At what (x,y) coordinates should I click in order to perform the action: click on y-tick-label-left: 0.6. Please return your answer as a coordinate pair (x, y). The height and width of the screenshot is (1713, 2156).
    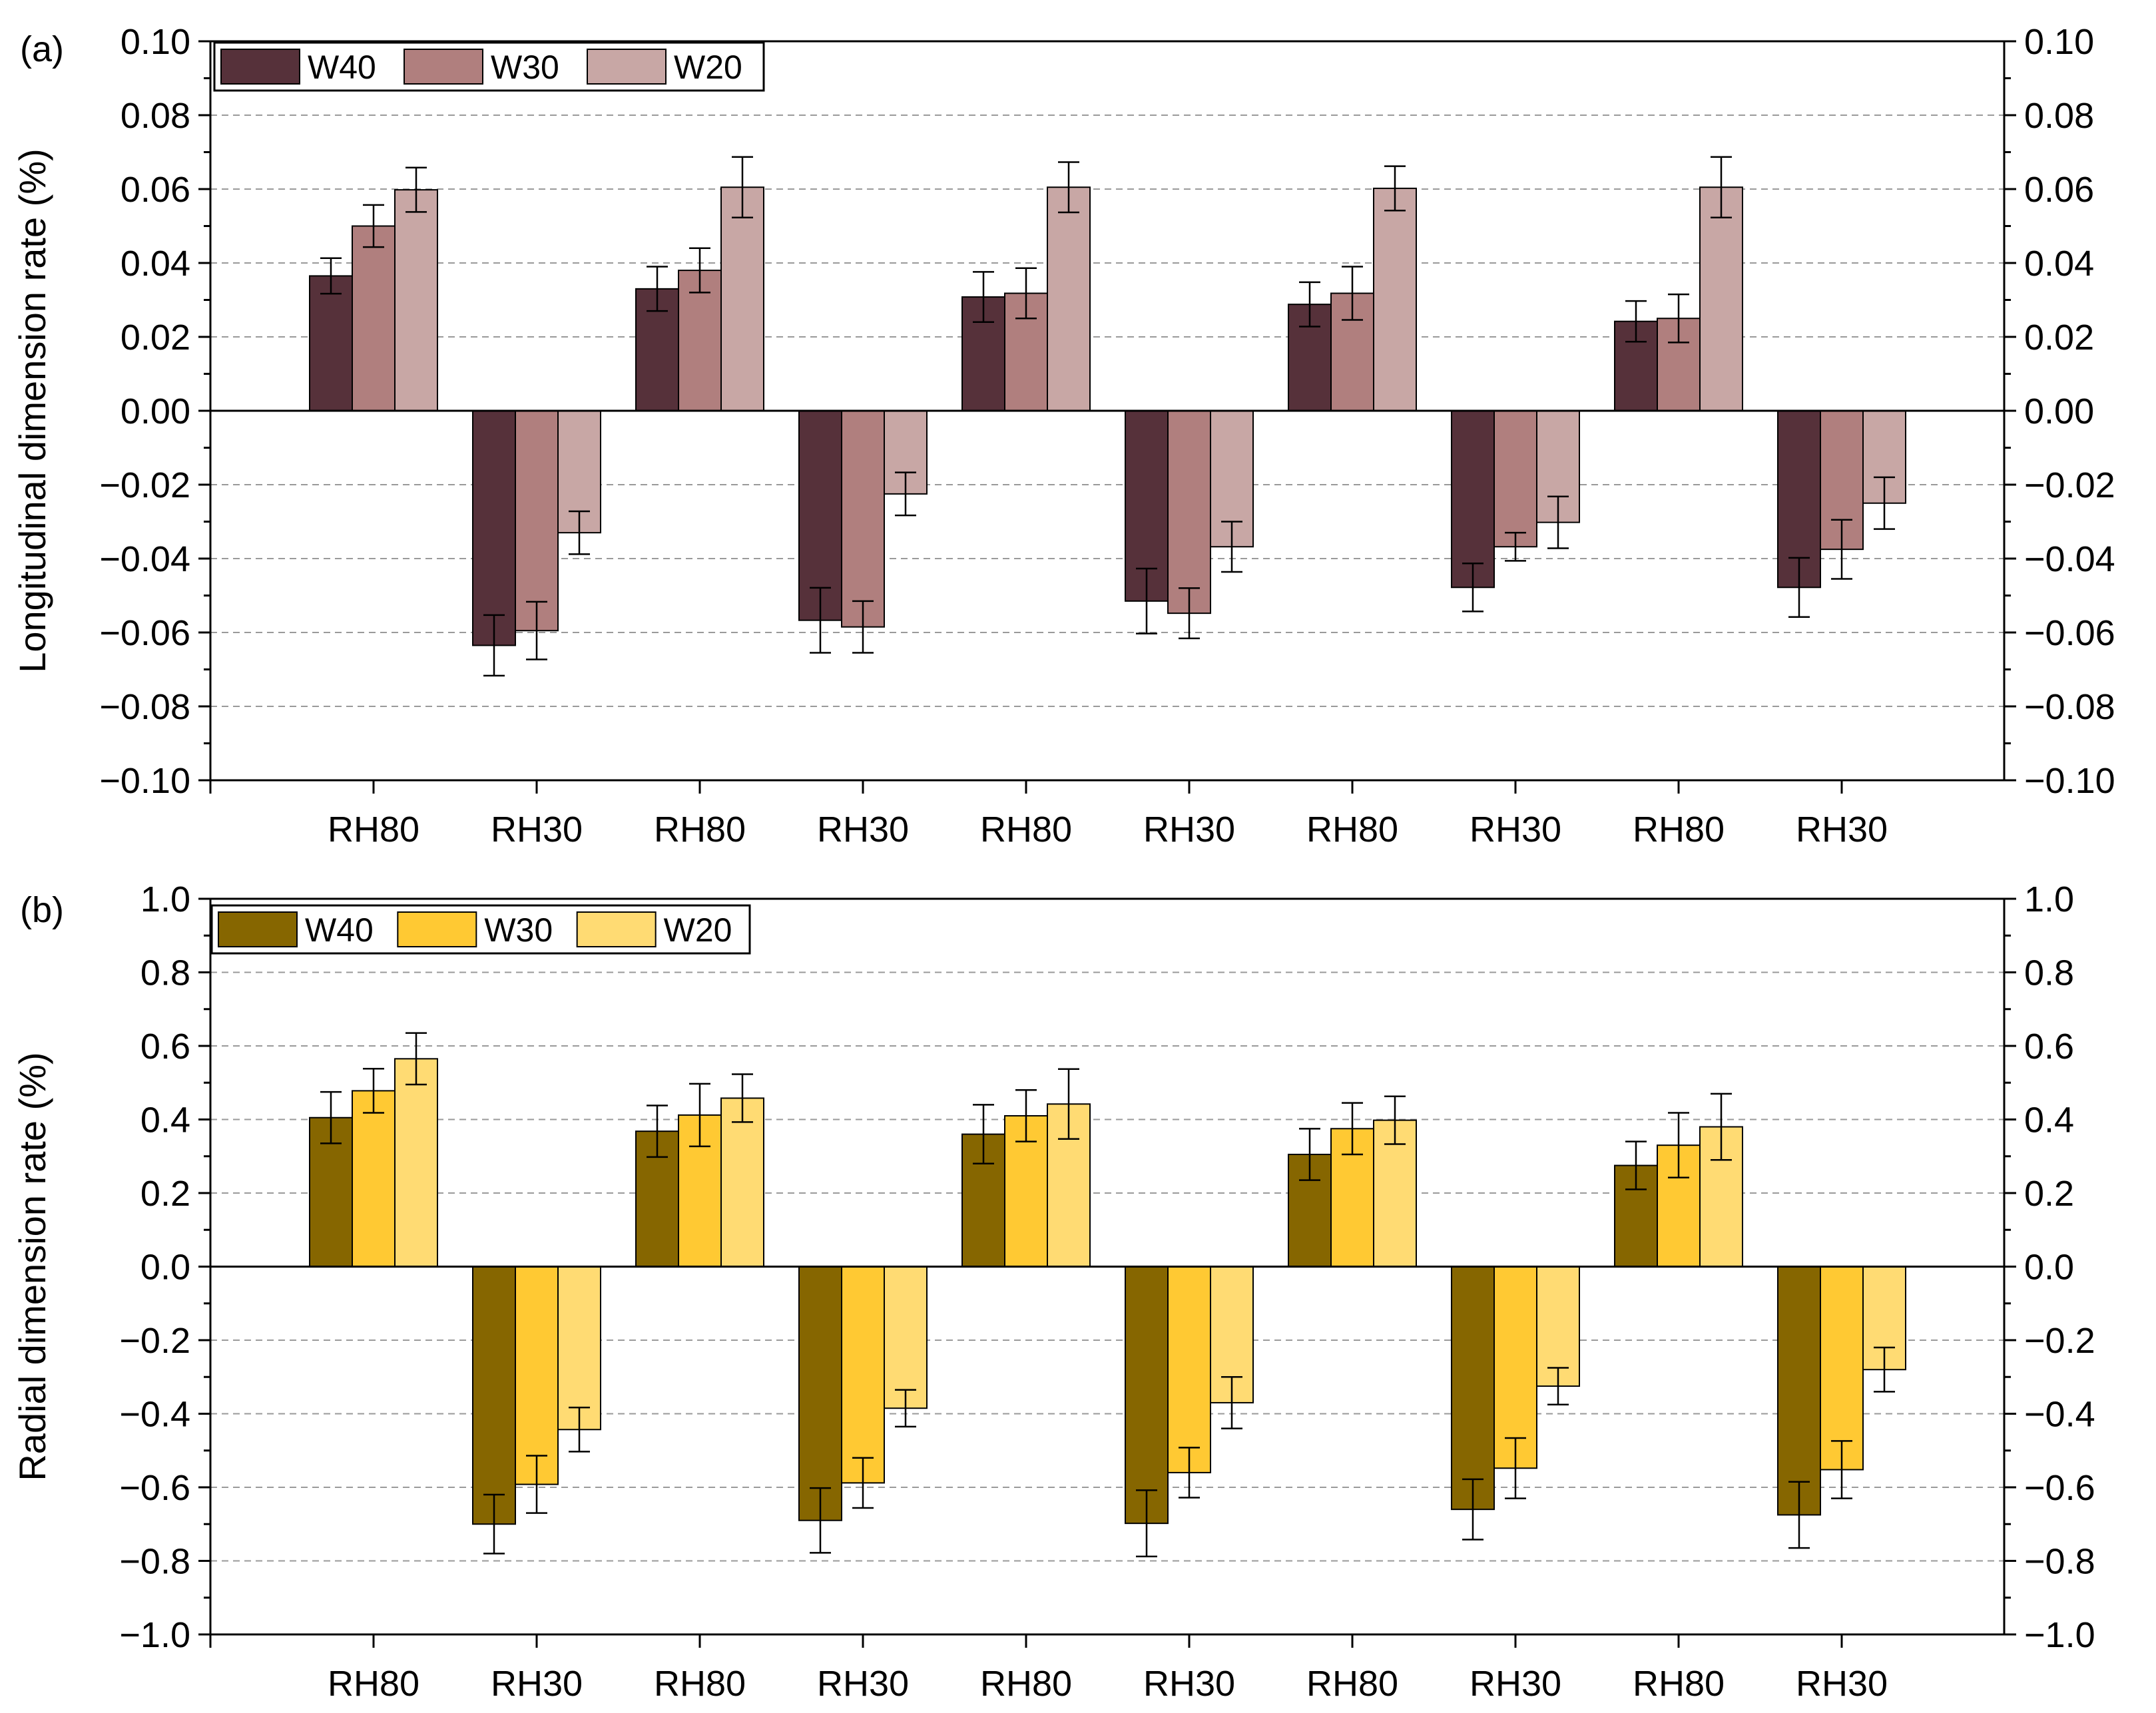
    Looking at the image, I should click on (165, 1047).